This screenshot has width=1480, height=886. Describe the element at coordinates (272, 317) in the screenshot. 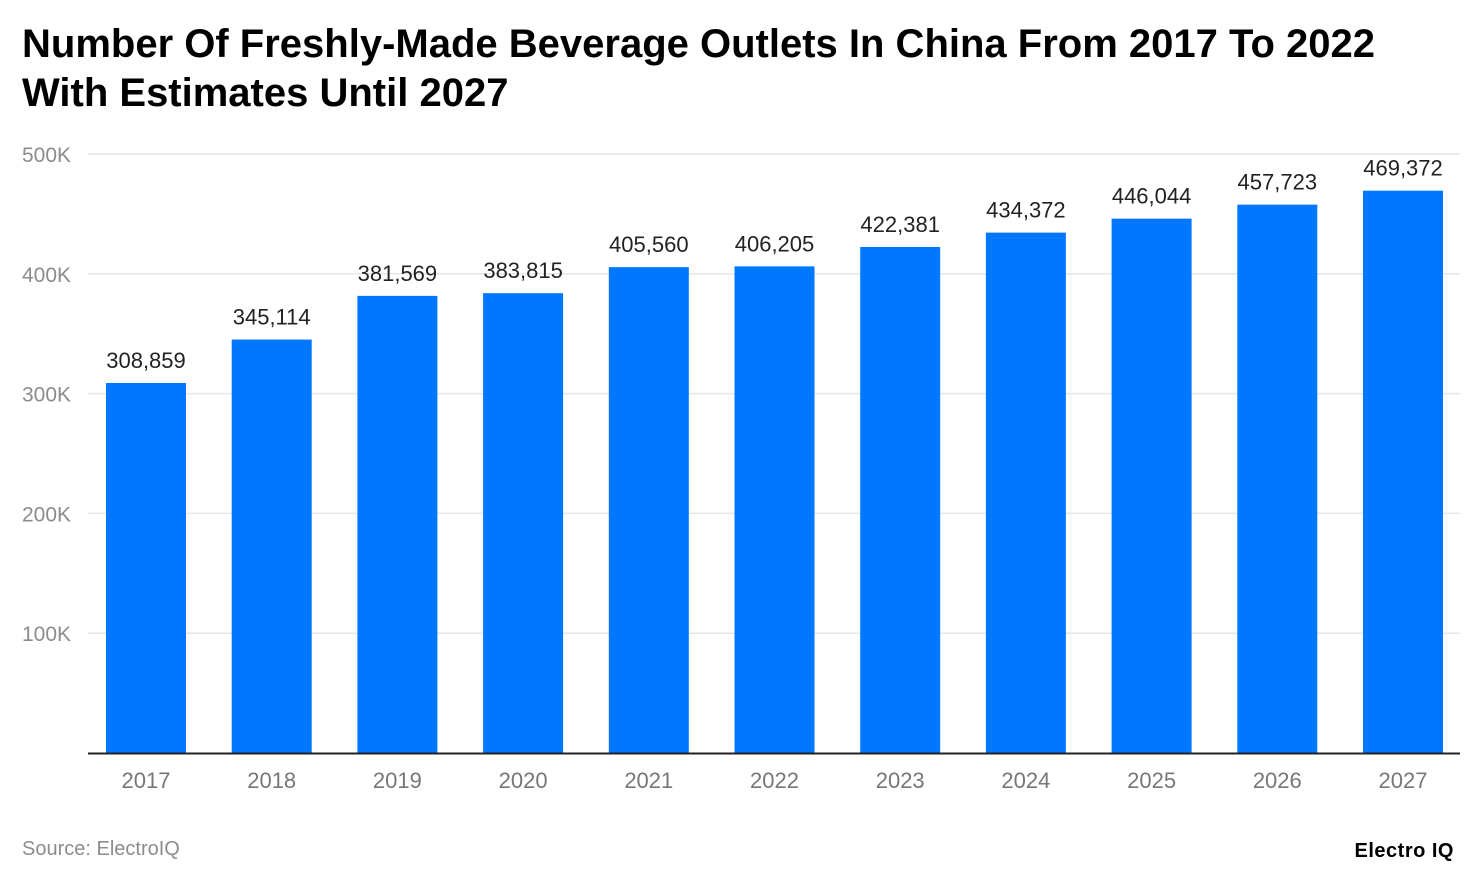

I see `data-label: 345,114` at that location.